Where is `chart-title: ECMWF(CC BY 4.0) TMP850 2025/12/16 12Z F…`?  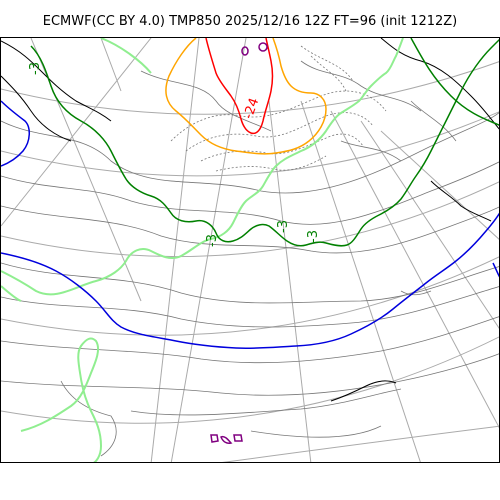 chart-title: ECMWF(CC BY 4.0) TMP850 2025/12/16 12Z F… is located at coordinates (250, 21).